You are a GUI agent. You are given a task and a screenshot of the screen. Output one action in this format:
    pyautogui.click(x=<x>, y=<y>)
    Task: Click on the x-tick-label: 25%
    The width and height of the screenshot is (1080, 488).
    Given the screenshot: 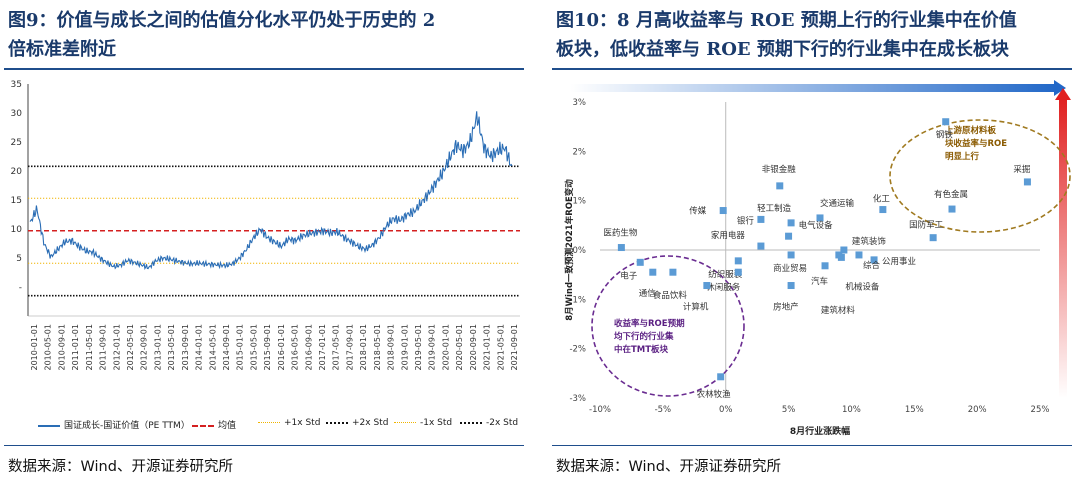 What is the action you would take?
    pyautogui.click(x=1040, y=410)
    